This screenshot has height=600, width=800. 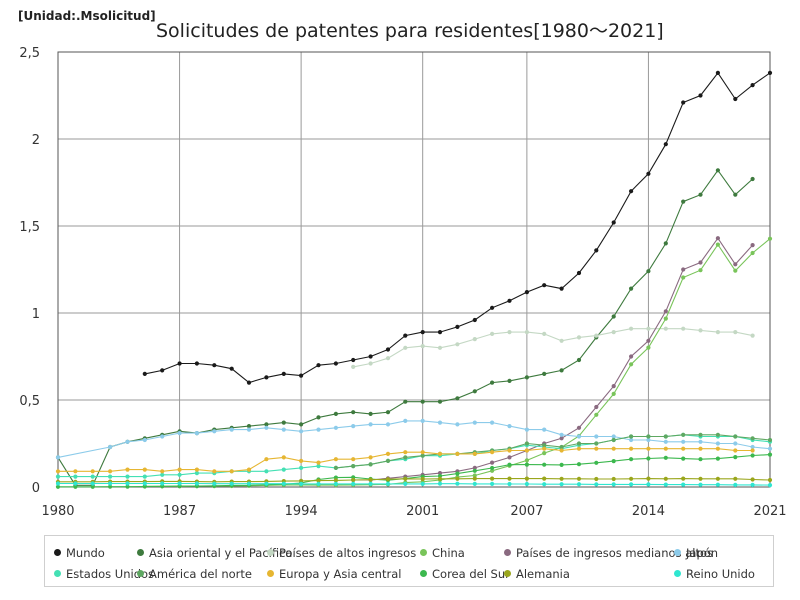 I want to click on legend-item: Europa y Asia central, so click(x=343, y=573).